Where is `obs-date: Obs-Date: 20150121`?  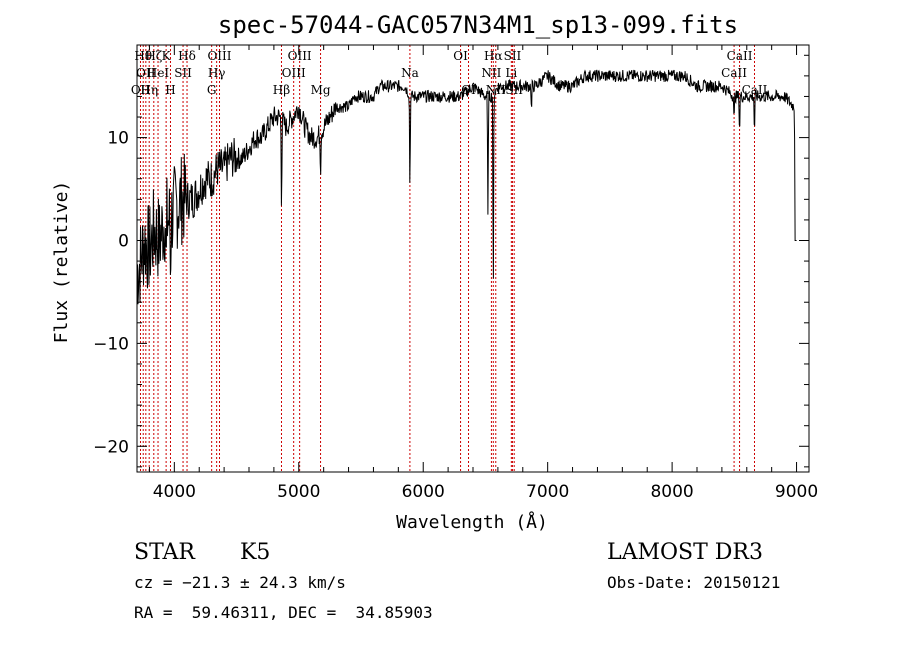 obs-date: Obs-Date: 20150121 is located at coordinates (694, 582).